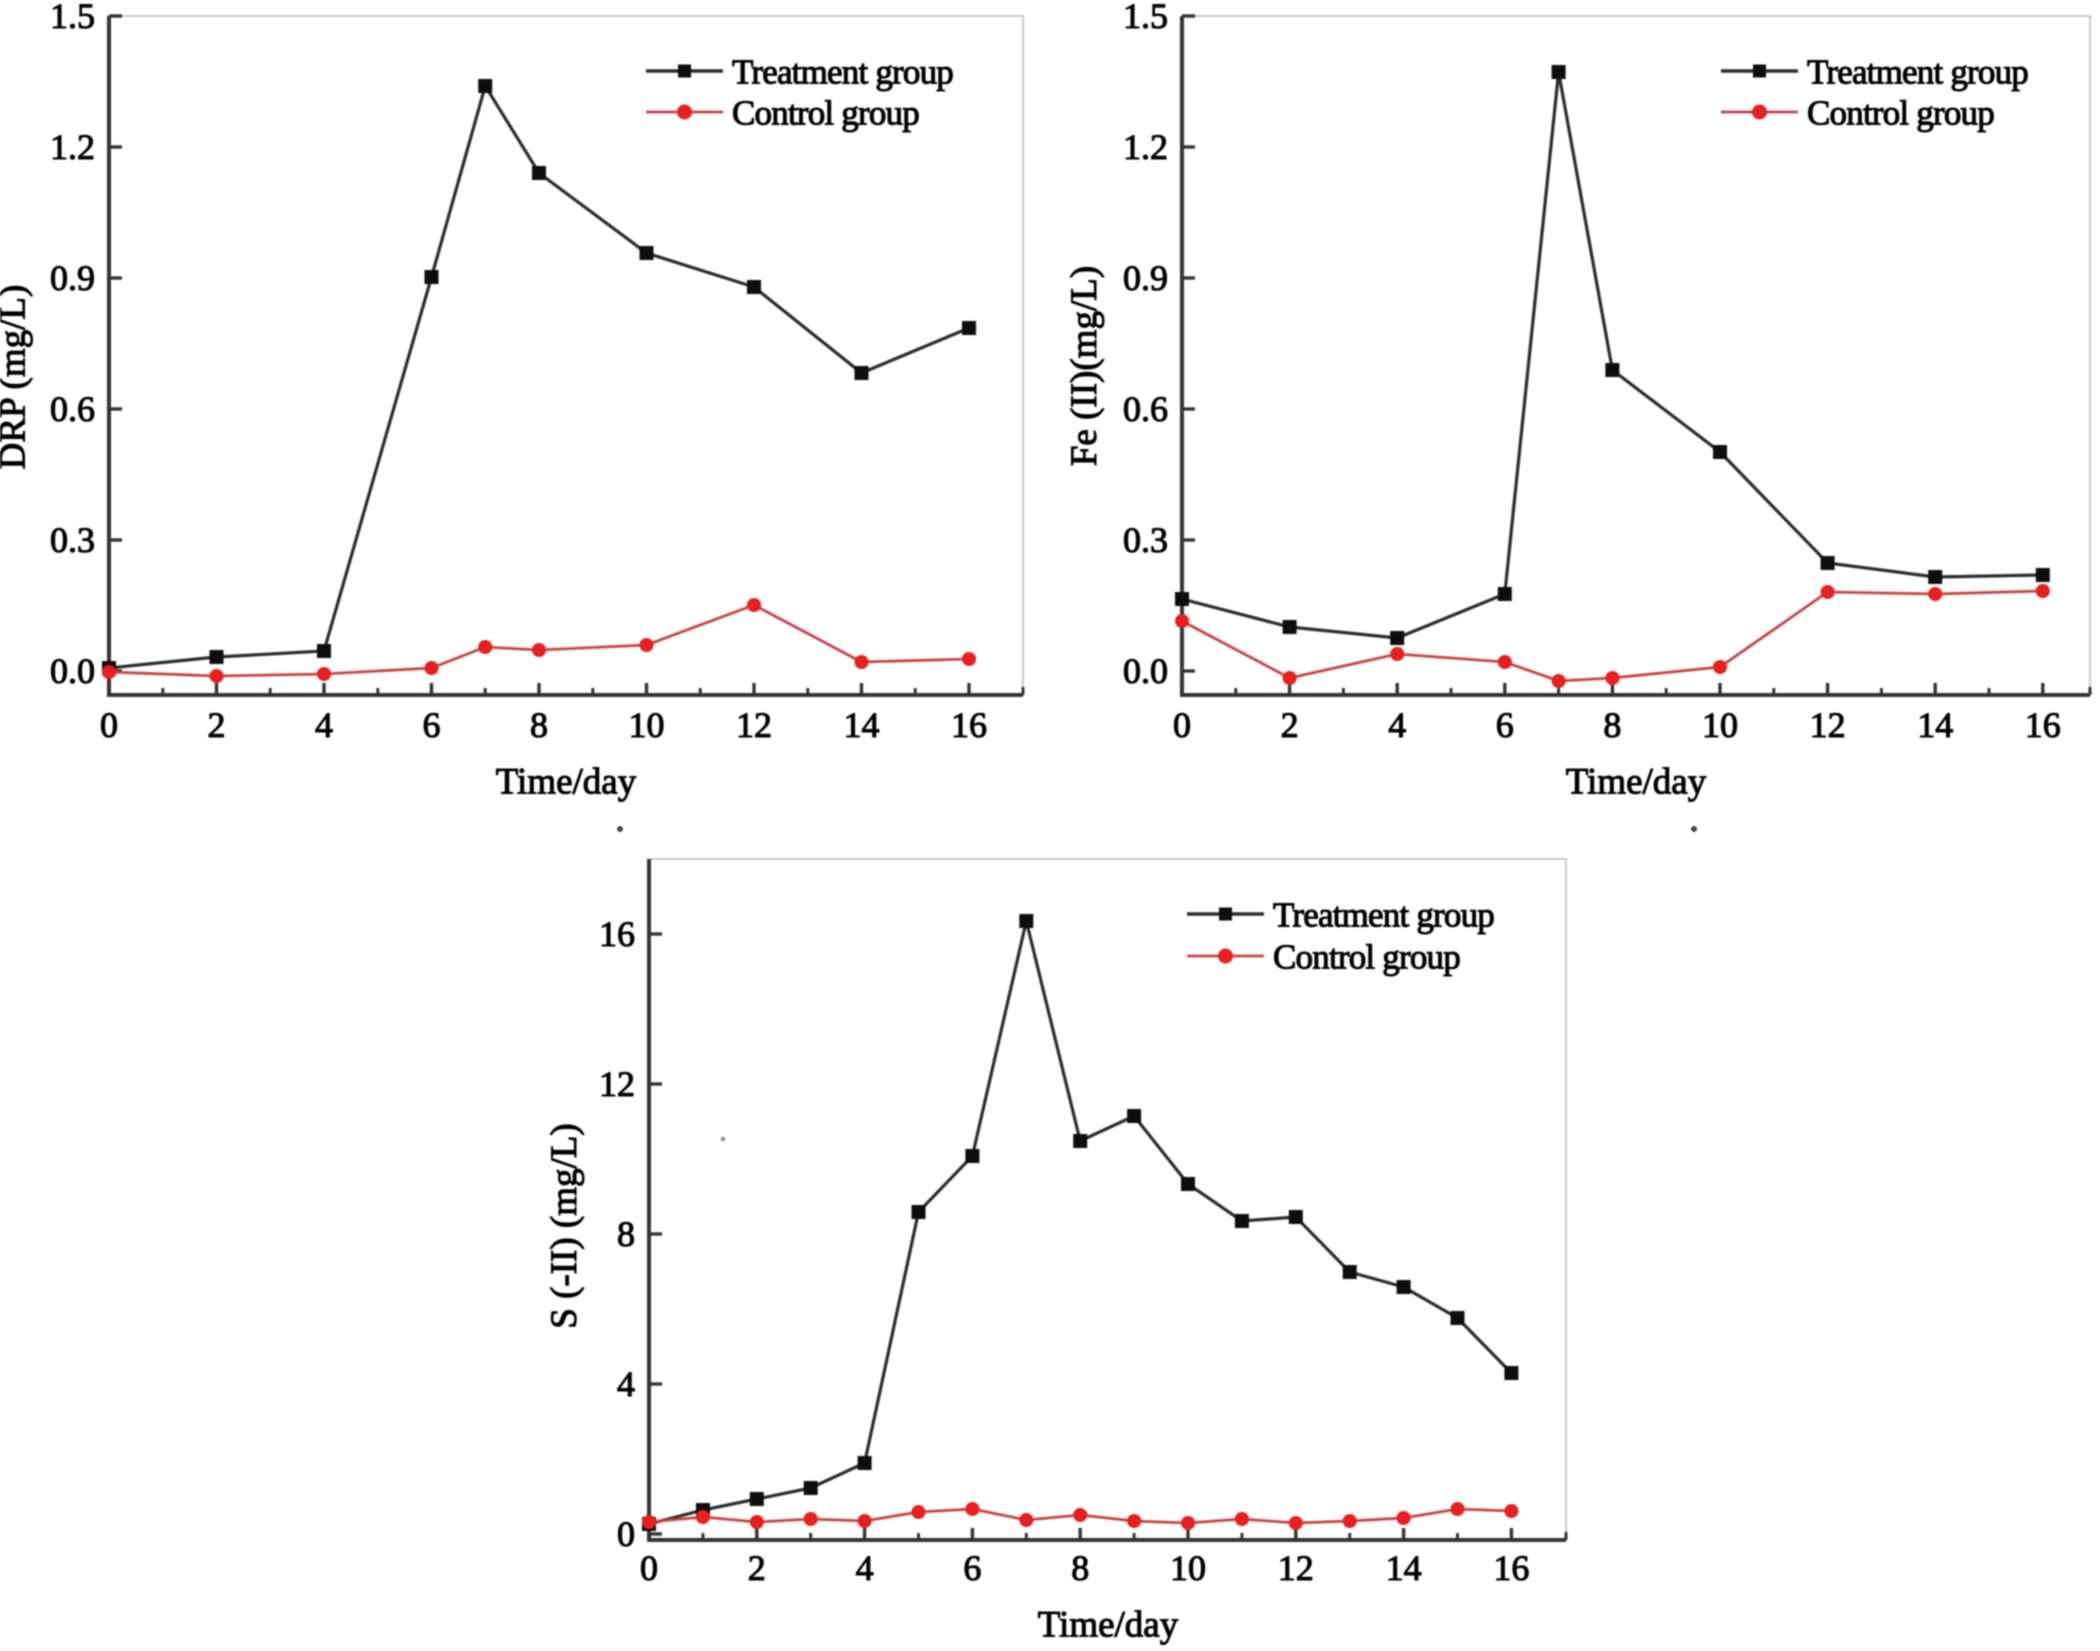 The image size is (2100, 1651). I want to click on svg-text: DRP (mg/L), so click(17, 377).